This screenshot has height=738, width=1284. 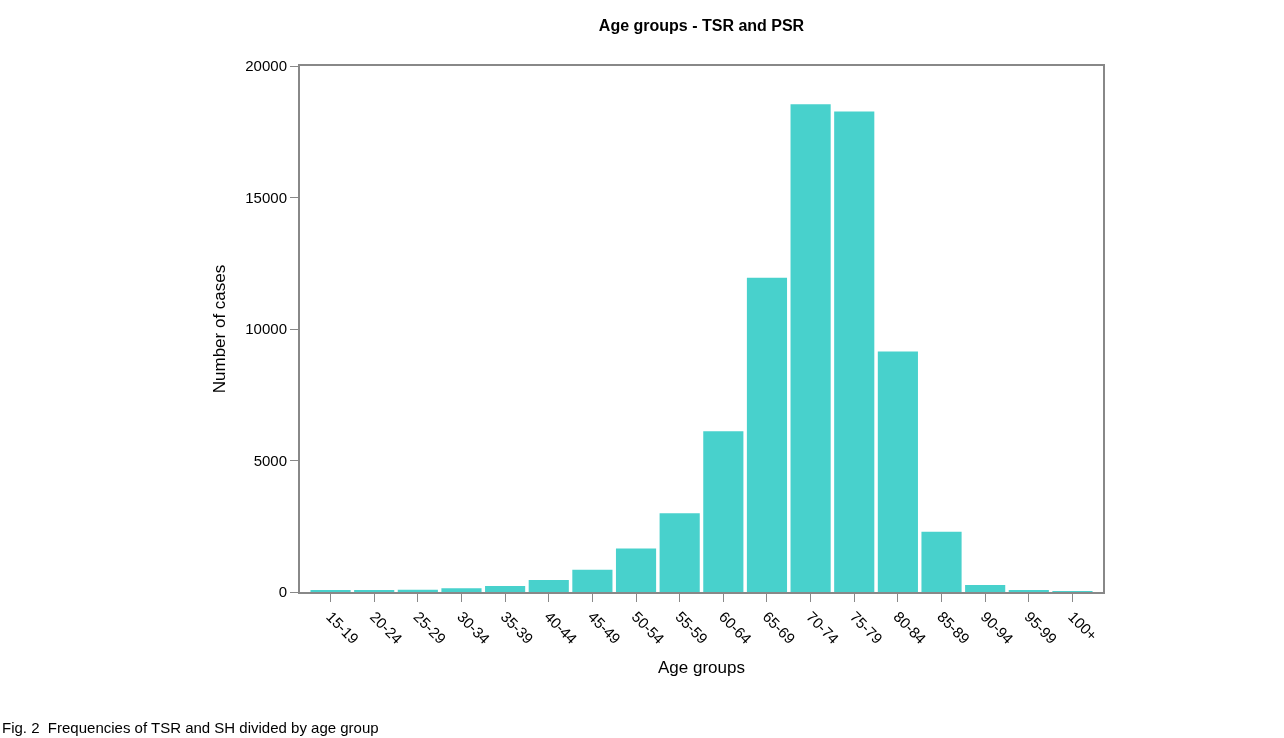 What do you see at coordinates (190, 727) in the screenshot?
I see `caption: Fig. 2 Frequencies of TSR and SH divided by age group` at bounding box center [190, 727].